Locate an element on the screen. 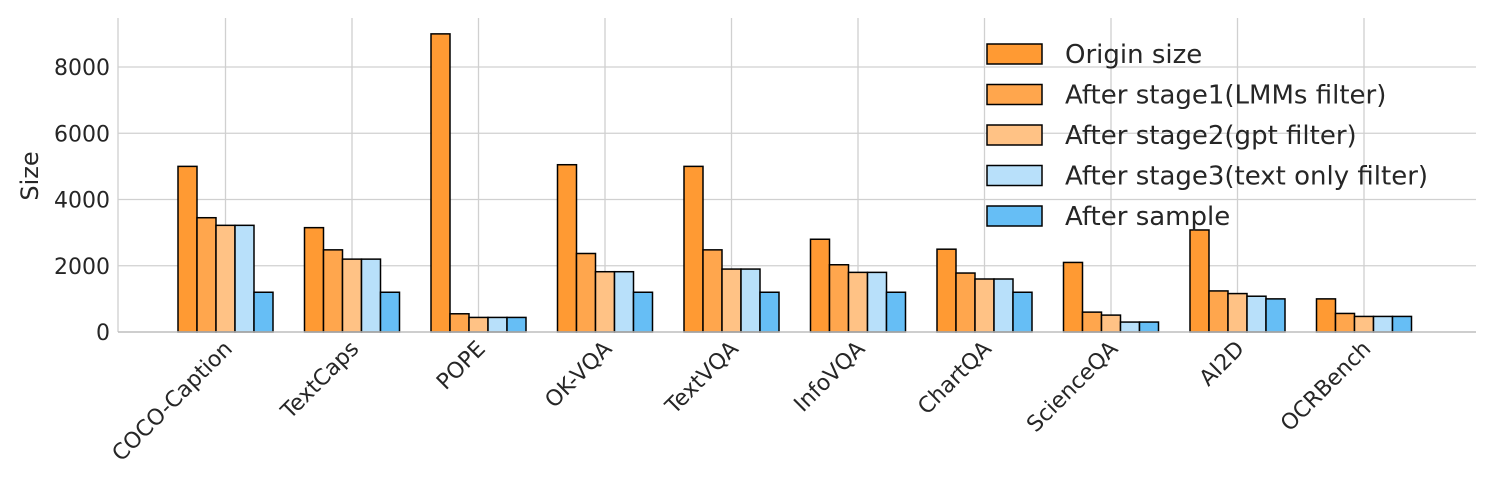 The height and width of the screenshot is (498, 1495). x-tick-label: InfoVQA is located at coordinates (830, 377).